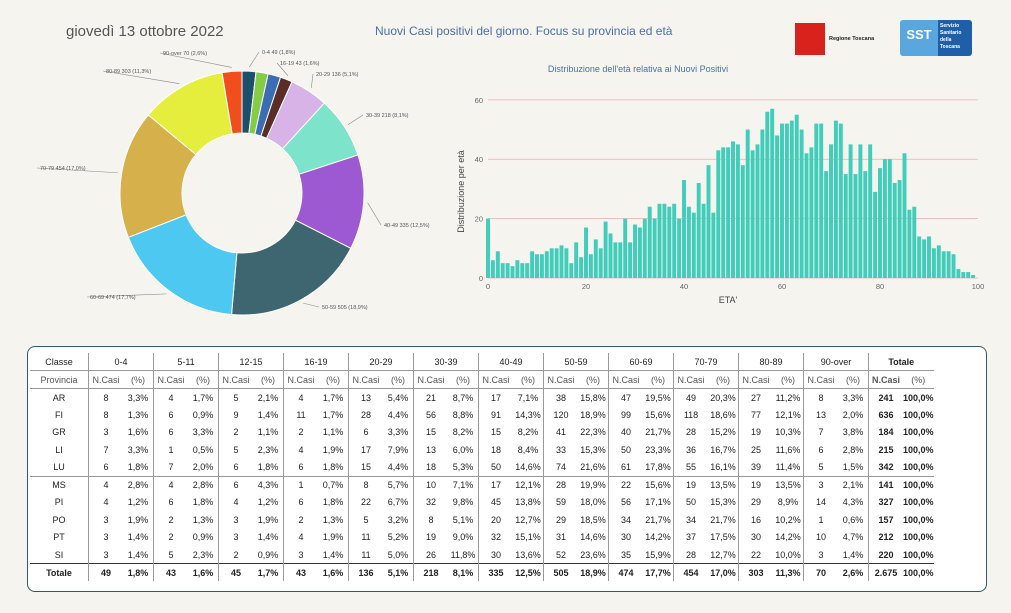 This screenshot has height=613, width=1011. What do you see at coordinates (128, 72) in the screenshot?
I see `donut-label-80-89: 80-89 303 (11,3%)` at bounding box center [128, 72].